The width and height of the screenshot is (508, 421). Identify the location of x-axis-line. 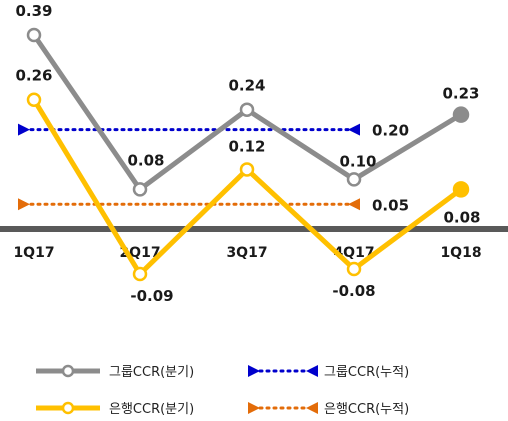
(254, 229).